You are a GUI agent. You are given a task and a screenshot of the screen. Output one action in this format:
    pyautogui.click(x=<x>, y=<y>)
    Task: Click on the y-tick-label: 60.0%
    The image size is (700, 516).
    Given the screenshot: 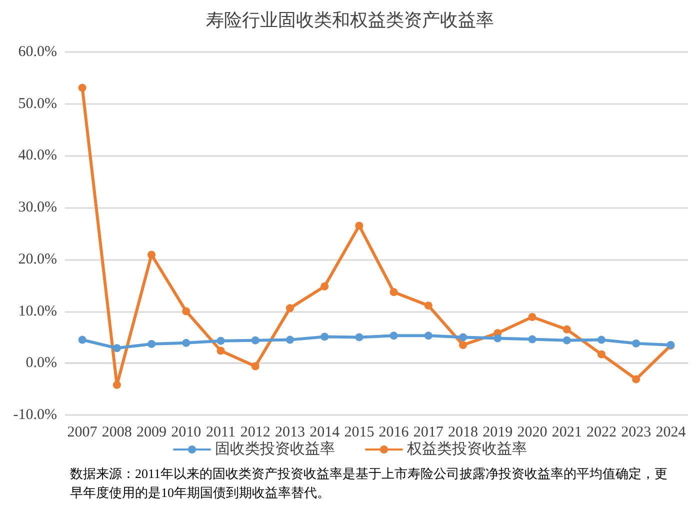 What is the action you would take?
    pyautogui.click(x=37, y=52)
    